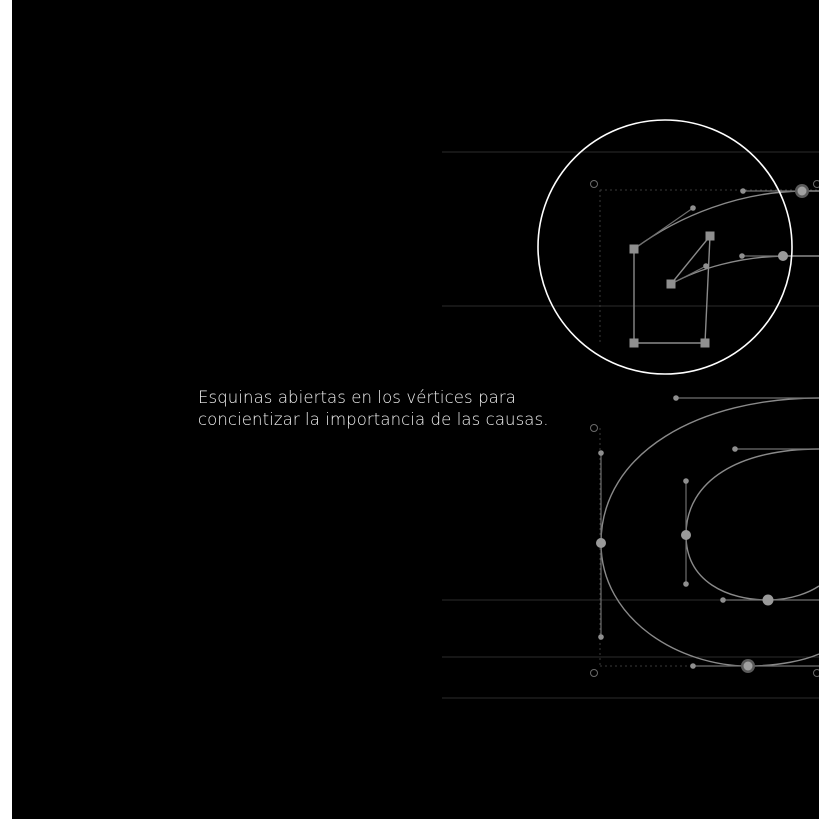 This screenshot has height=819, width=819. What do you see at coordinates (793, 222) in the screenshot?
I see `terminal-anchor-points` at bounding box center [793, 222].